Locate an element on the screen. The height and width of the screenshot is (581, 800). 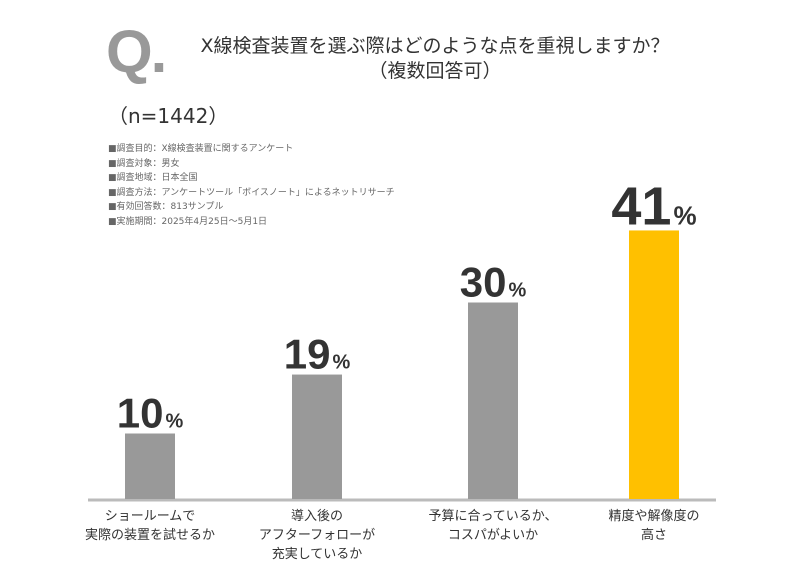
survey-info-line: ■有効回答数：813サンプル is located at coordinates (166, 207).